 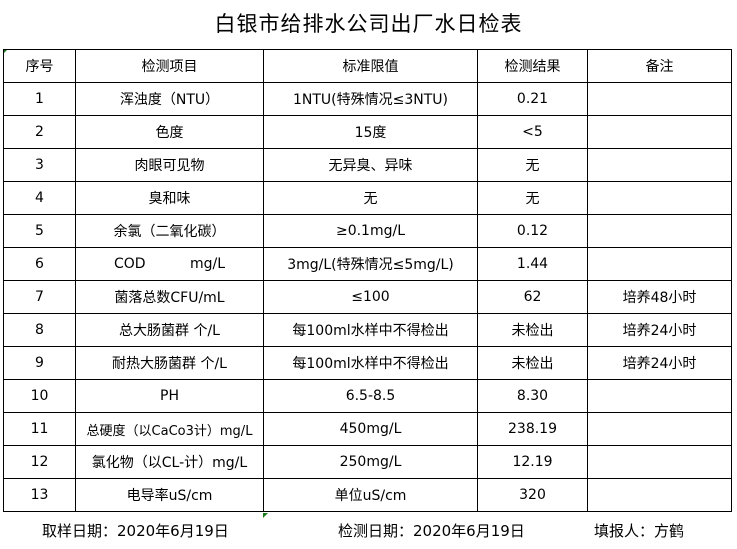 What do you see at coordinates (169, 99) in the screenshot?
I see `cell-item: 浑浊度（NTU）` at bounding box center [169, 99].